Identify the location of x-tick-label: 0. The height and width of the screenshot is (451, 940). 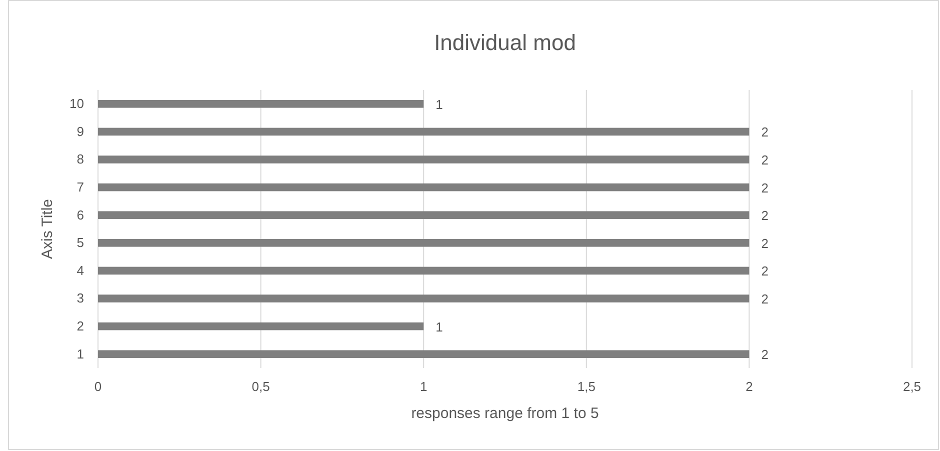
(98, 386).